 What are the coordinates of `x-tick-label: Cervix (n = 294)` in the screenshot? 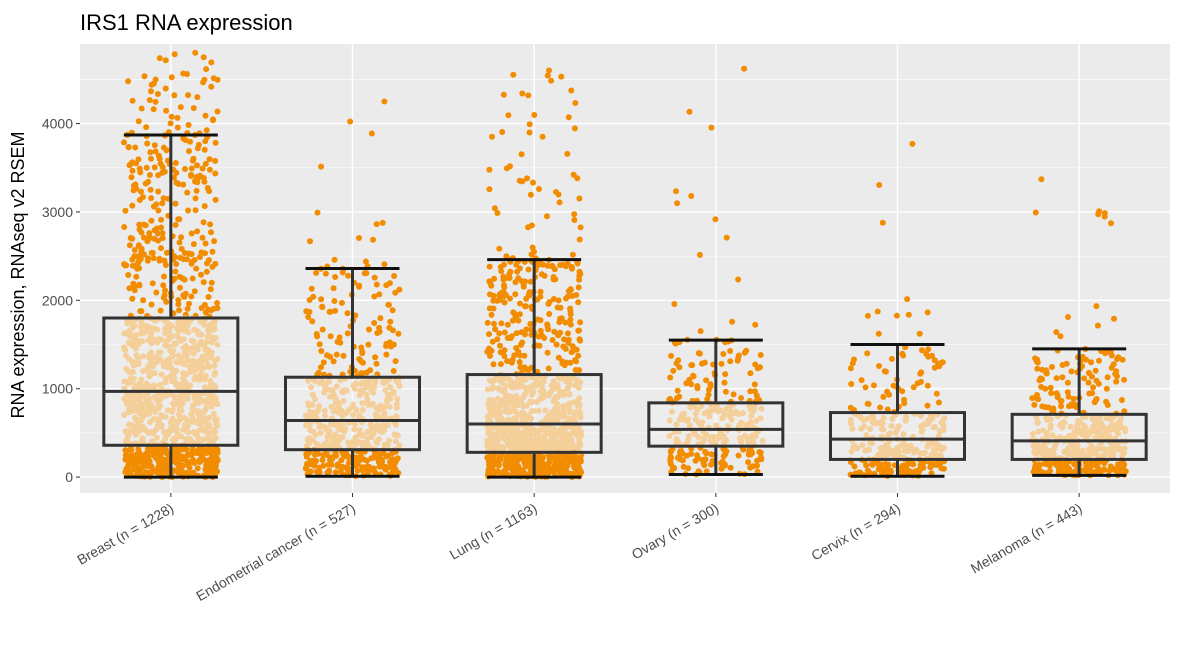 It's located at (855, 532).